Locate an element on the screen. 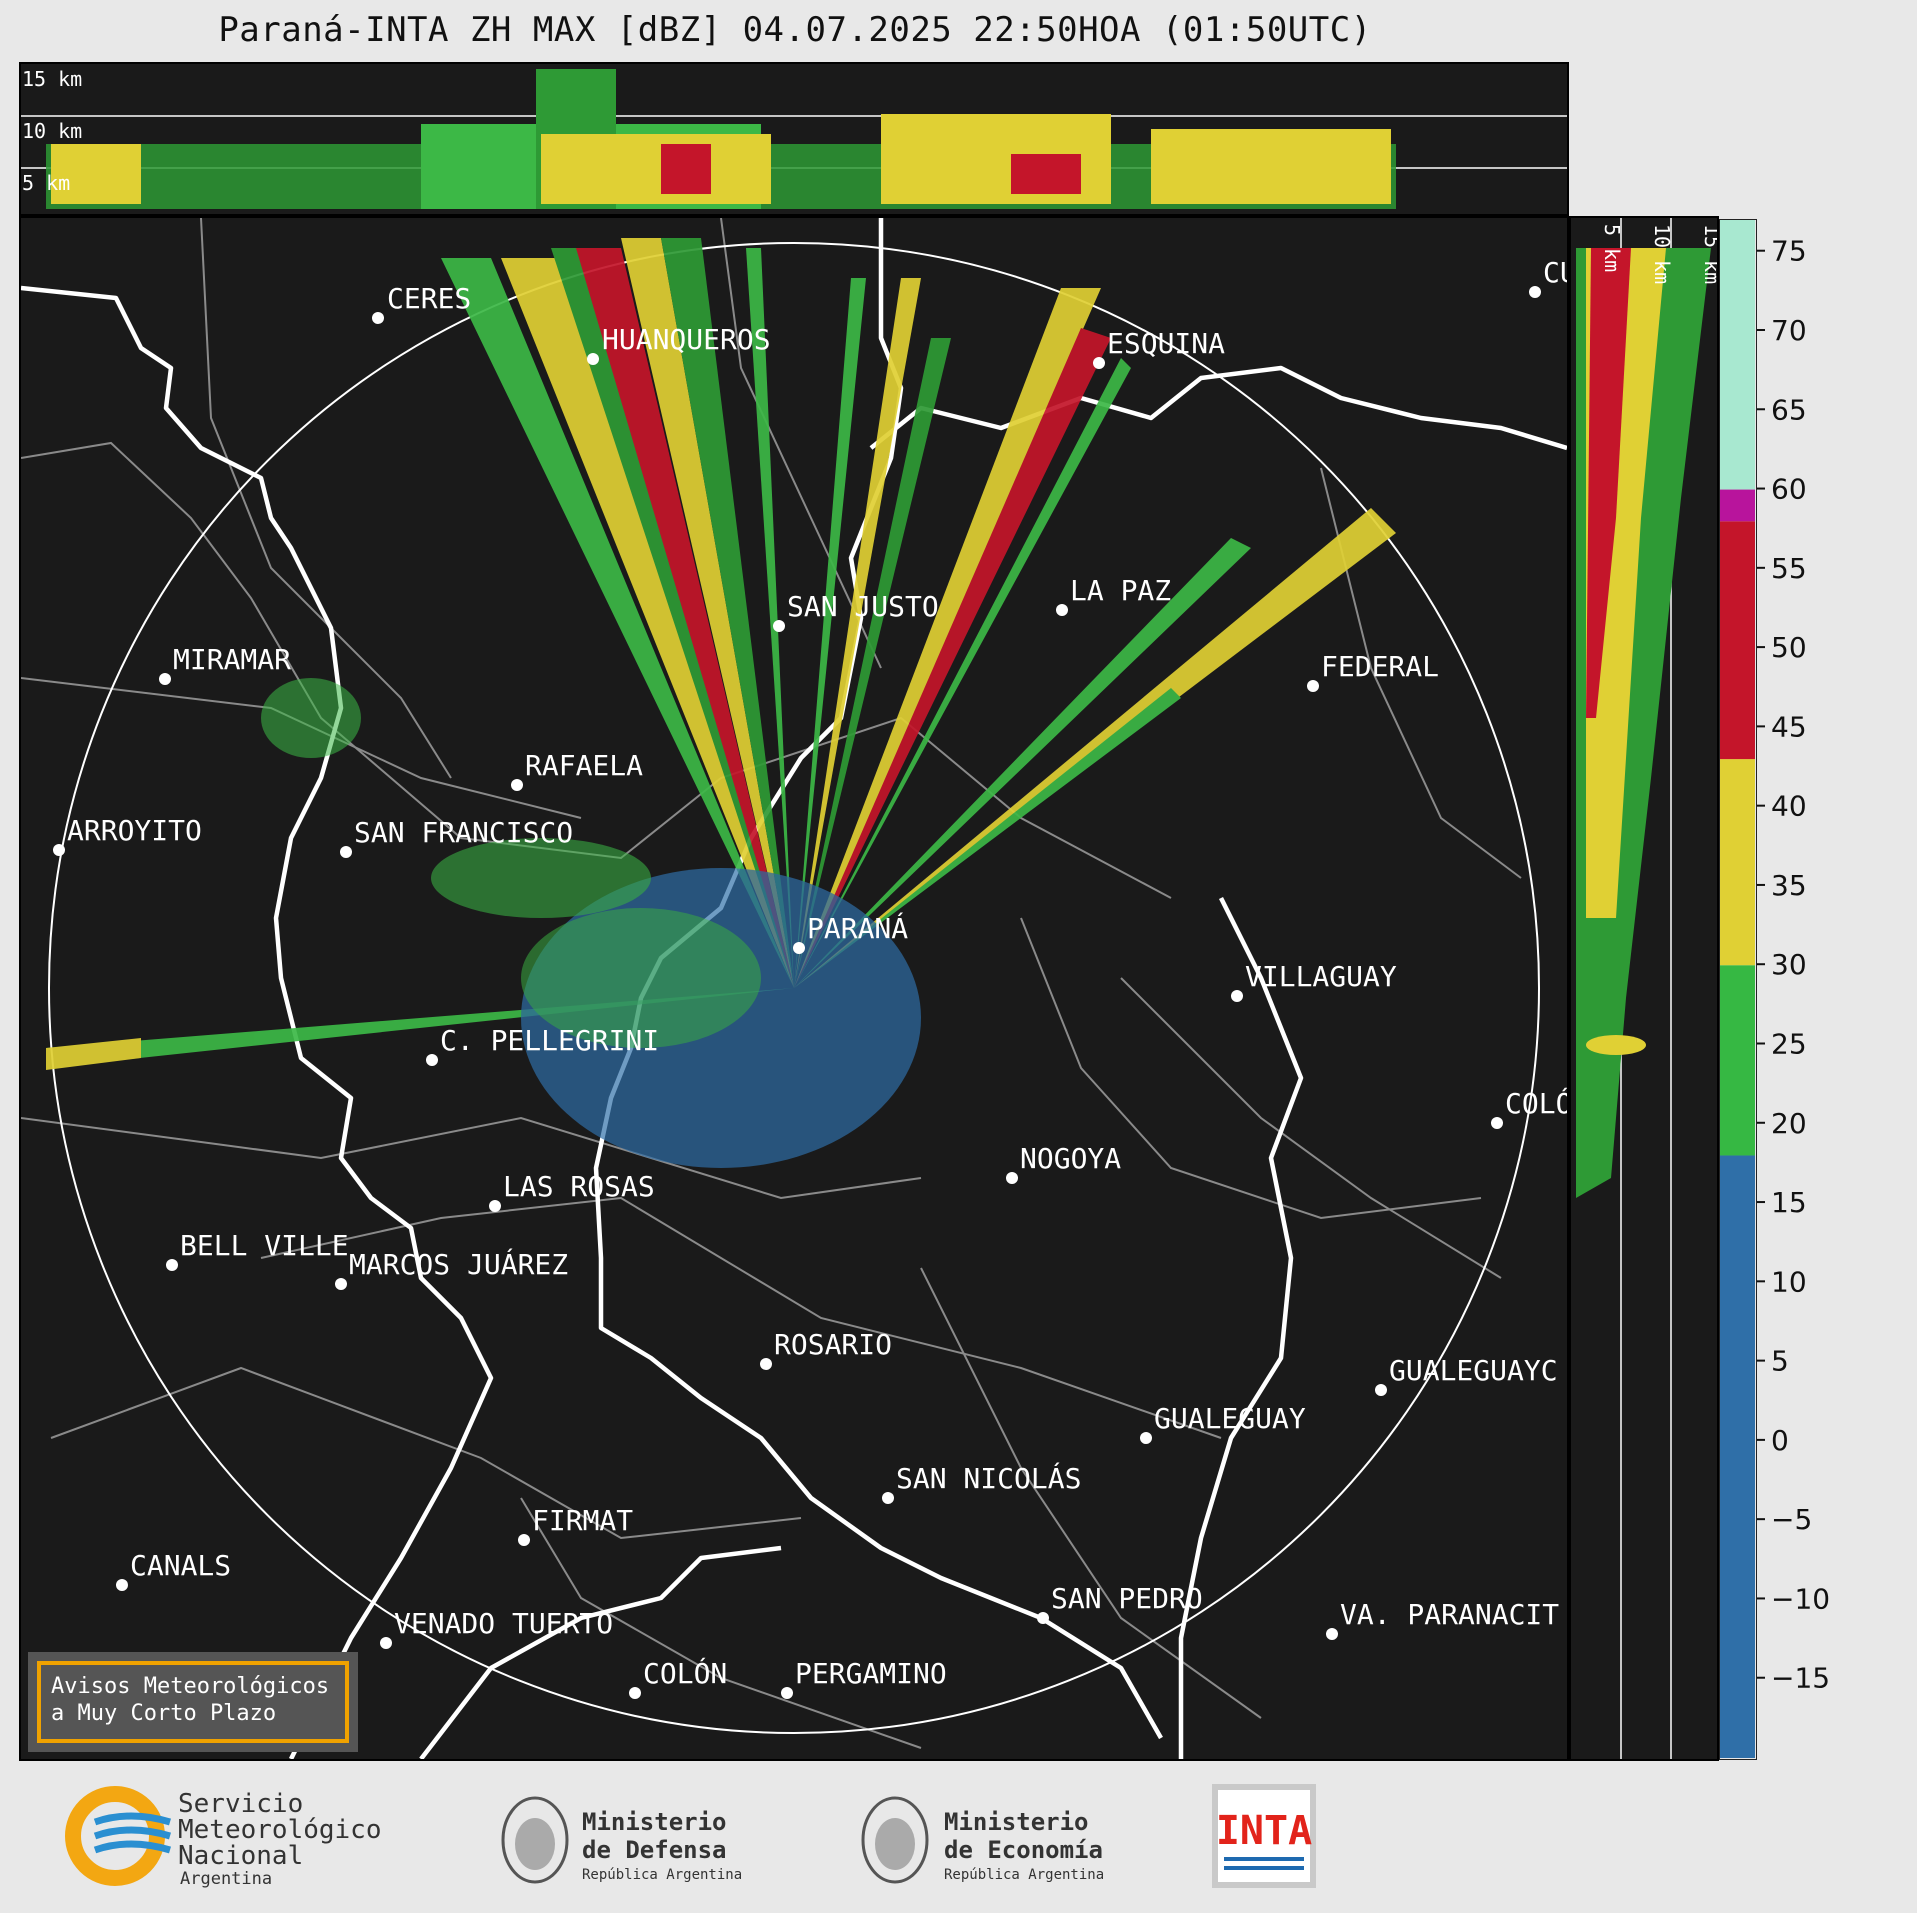  city-pergamino: PERGAMINO is located at coordinates (864, 1678).